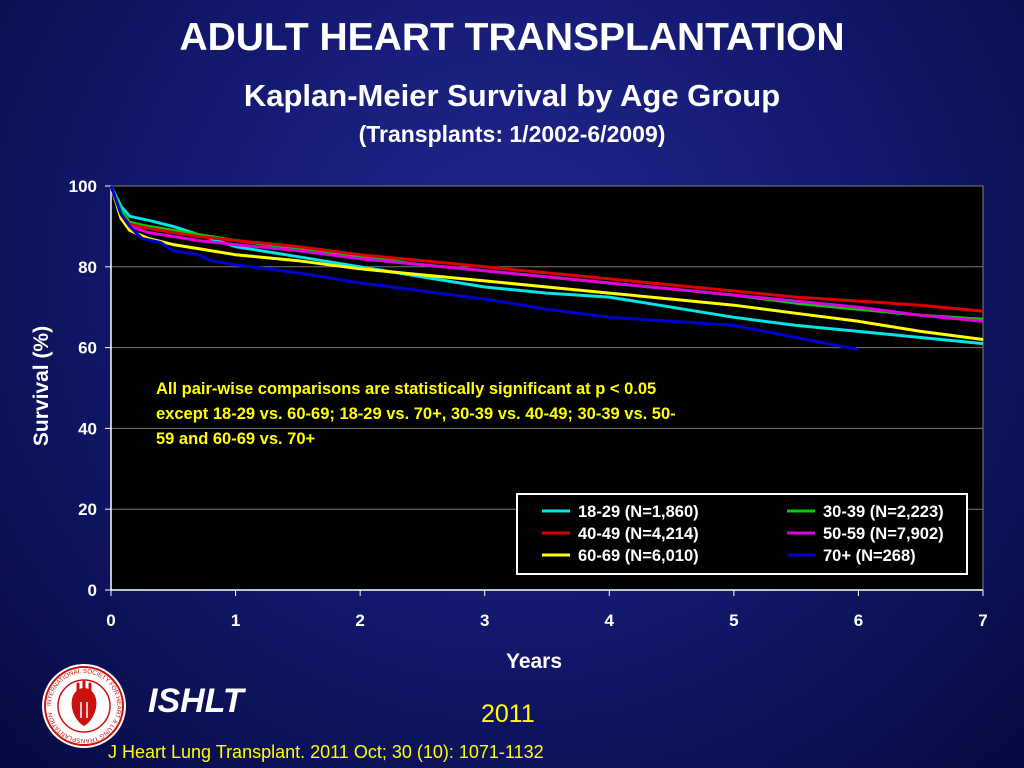 The height and width of the screenshot is (768, 1024). What do you see at coordinates (512, 134) in the screenshot?
I see `slide-date-range: (Transplants: 1/2002-6/2009)` at bounding box center [512, 134].